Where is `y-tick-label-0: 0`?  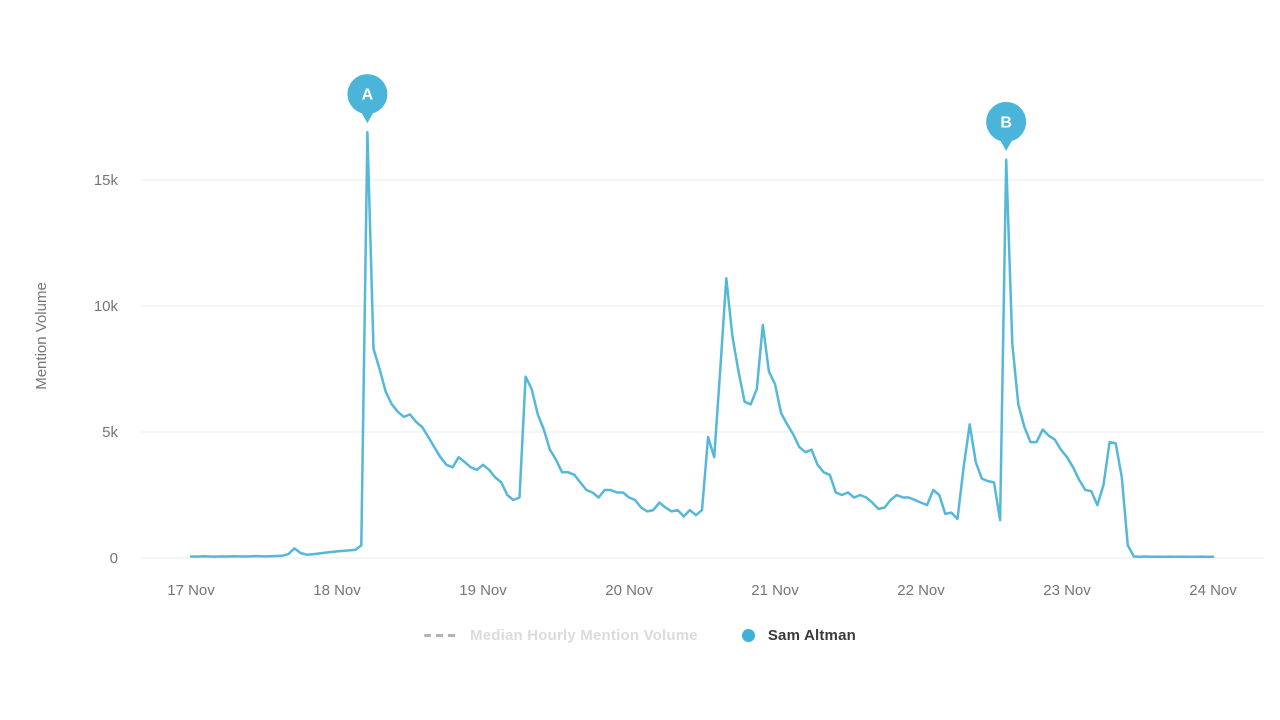 y-tick-label-0: 0 is located at coordinates (114, 558).